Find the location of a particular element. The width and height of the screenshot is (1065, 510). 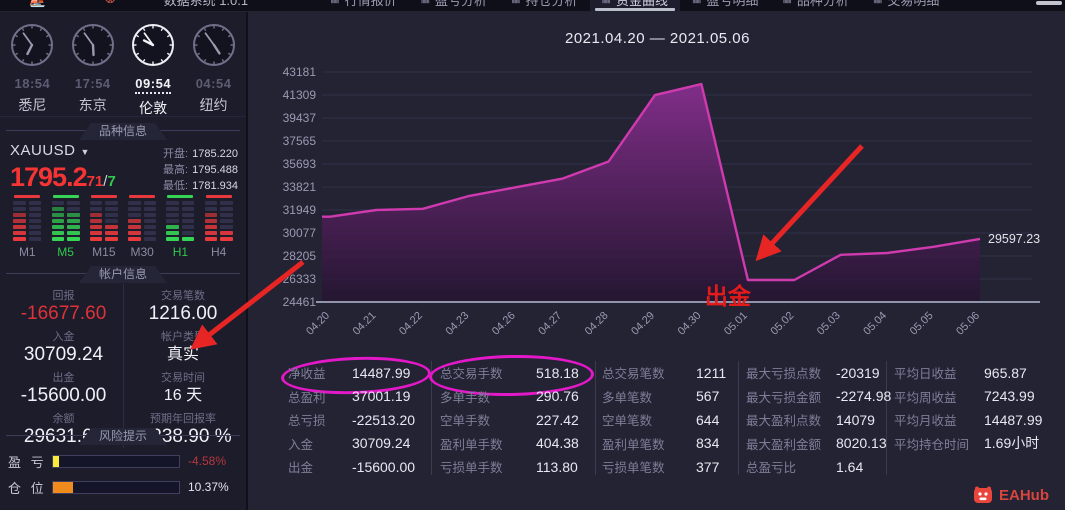

y-axis-tick: 41309 is located at coordinates (300, 95).